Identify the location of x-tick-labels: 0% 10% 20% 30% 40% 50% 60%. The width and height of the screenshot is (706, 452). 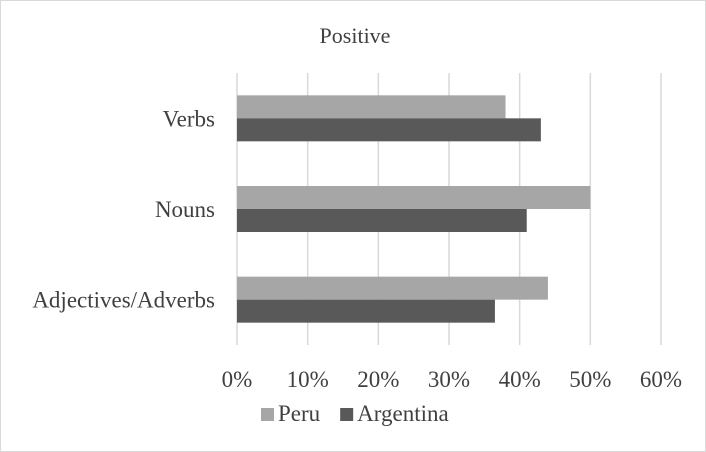
(452, 379).